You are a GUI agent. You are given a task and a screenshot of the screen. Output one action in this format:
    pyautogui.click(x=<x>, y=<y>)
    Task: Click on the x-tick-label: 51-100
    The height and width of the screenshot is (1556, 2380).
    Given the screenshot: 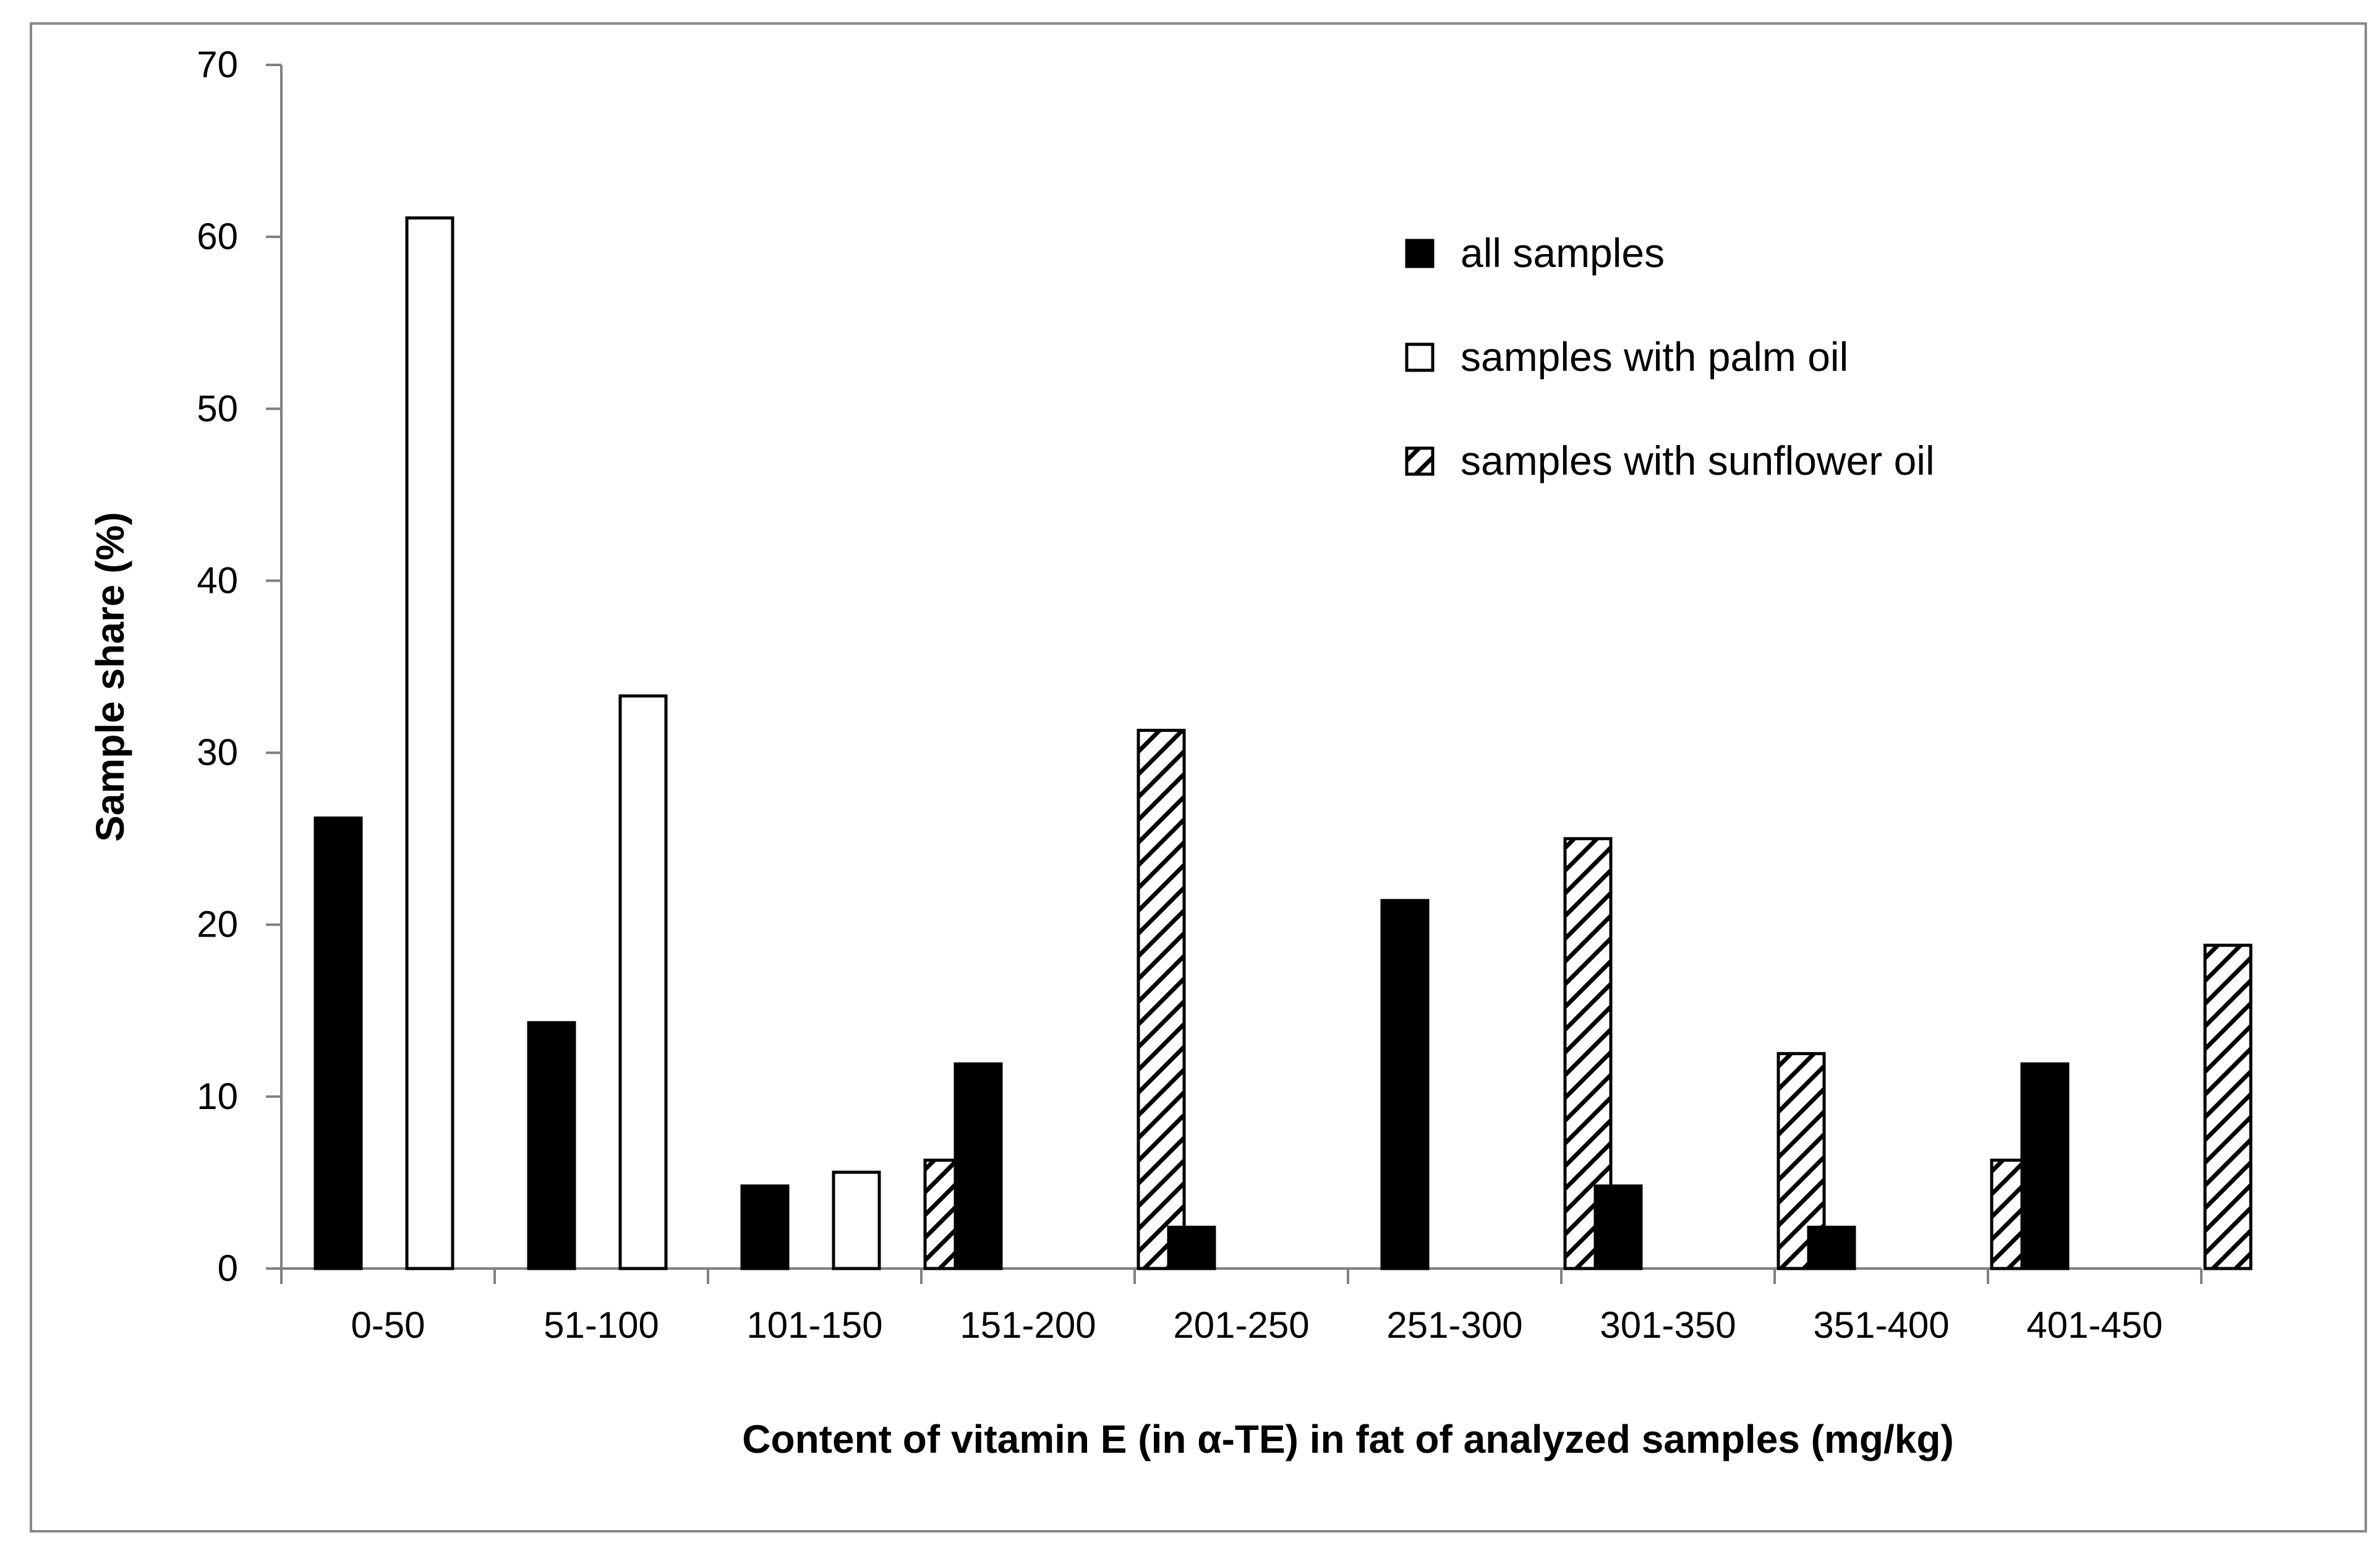 What is the action you would take?
    pyautogui.click(x=601, y=1325)
    